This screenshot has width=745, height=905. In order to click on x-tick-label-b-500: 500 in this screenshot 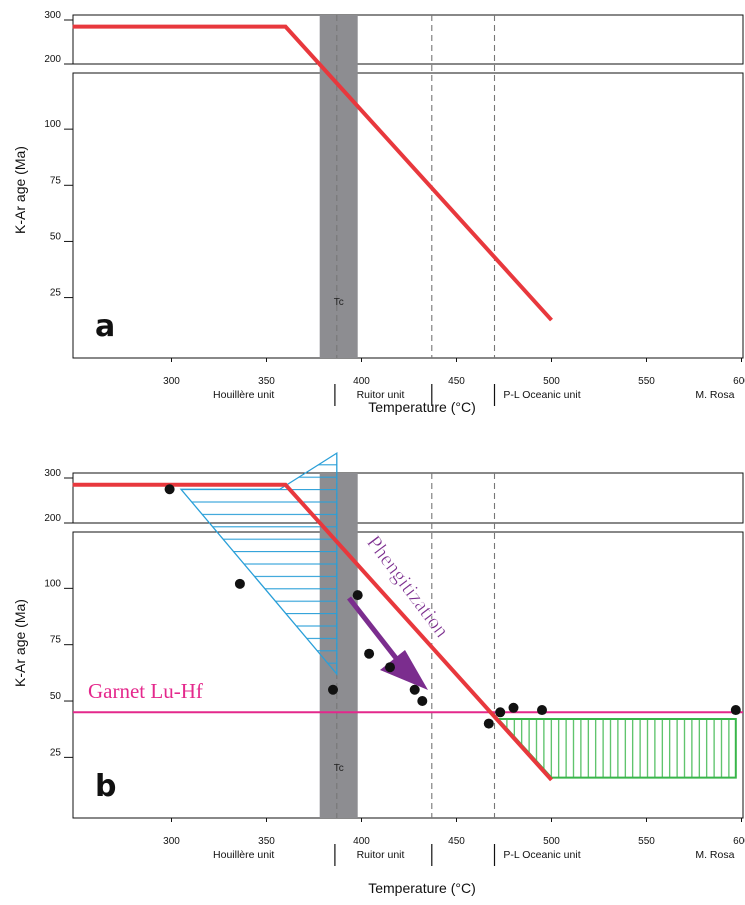, I will do `click(551, 841)`.